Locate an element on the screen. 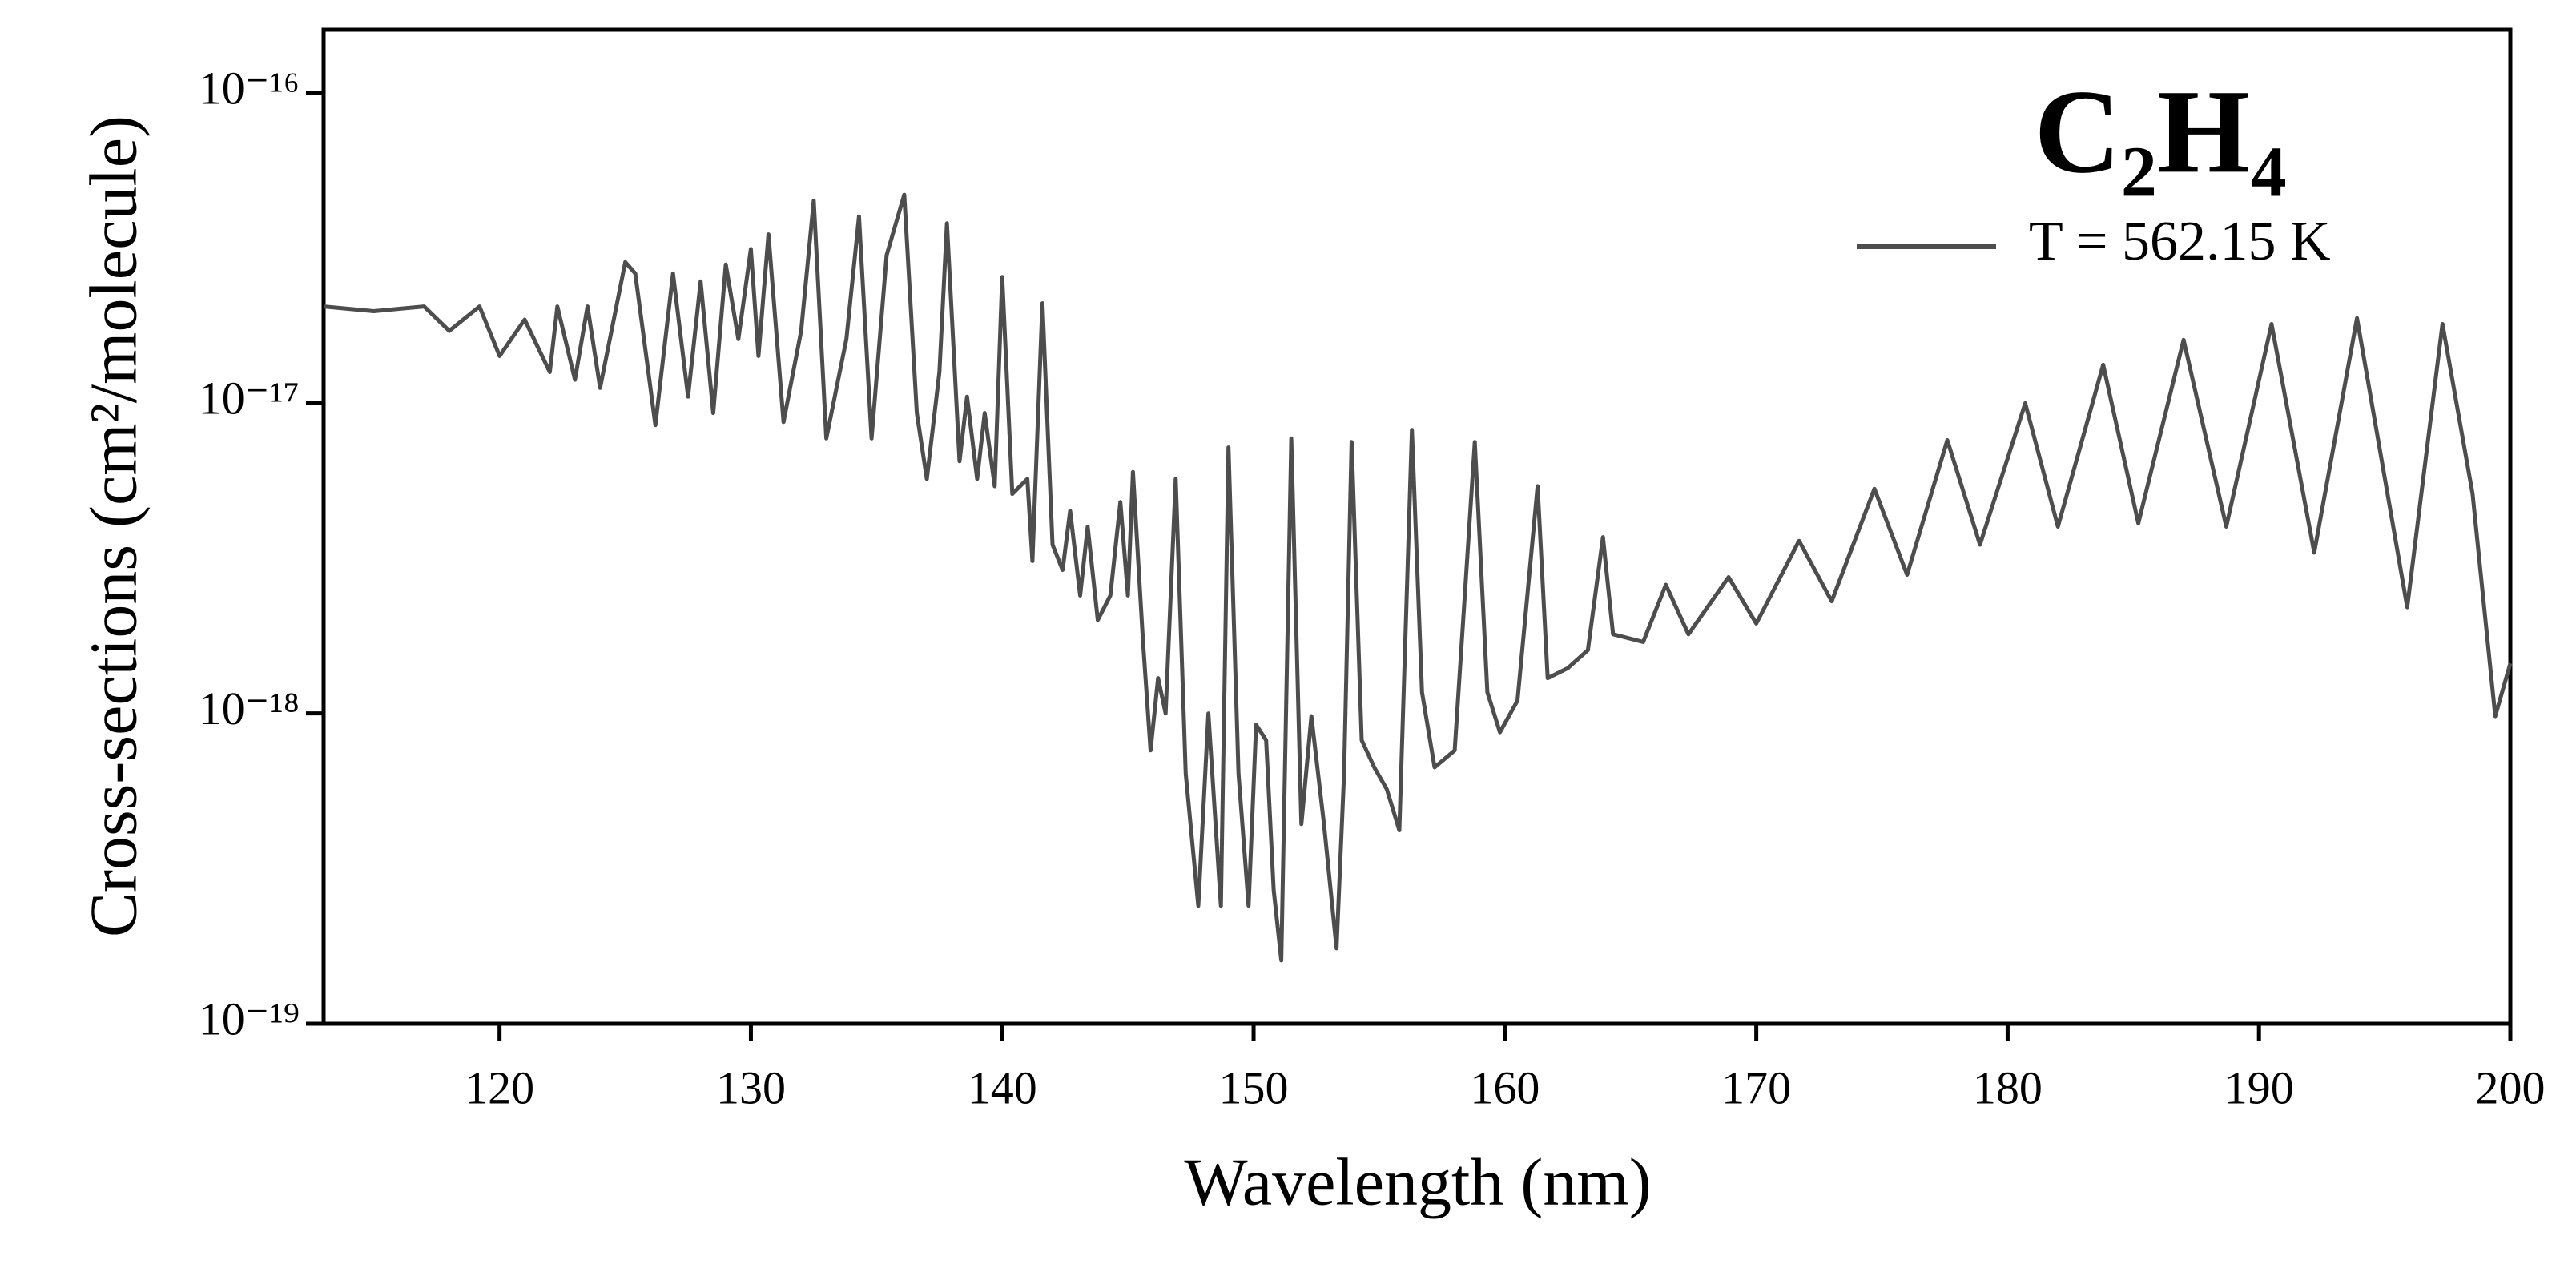  chart-title: C₂H₄ is located at coordinates (2161, 131).